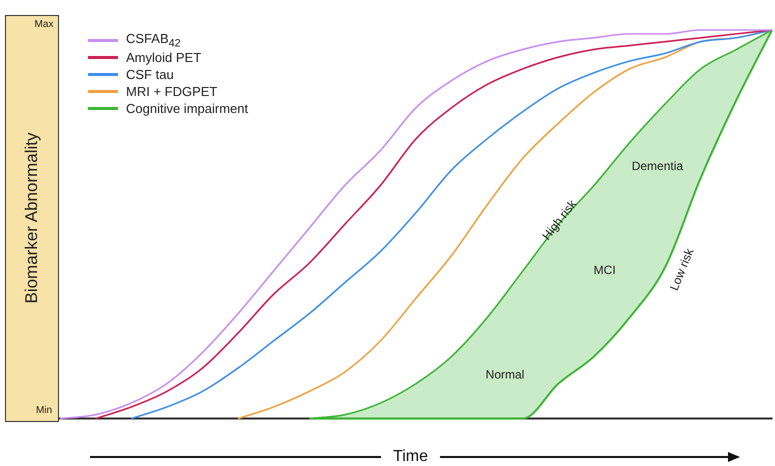 This screenshot has width=775, height=466. Describe the element at coordinates (605, 270) in the screenshot. I see `annotation: MCI` at that location.